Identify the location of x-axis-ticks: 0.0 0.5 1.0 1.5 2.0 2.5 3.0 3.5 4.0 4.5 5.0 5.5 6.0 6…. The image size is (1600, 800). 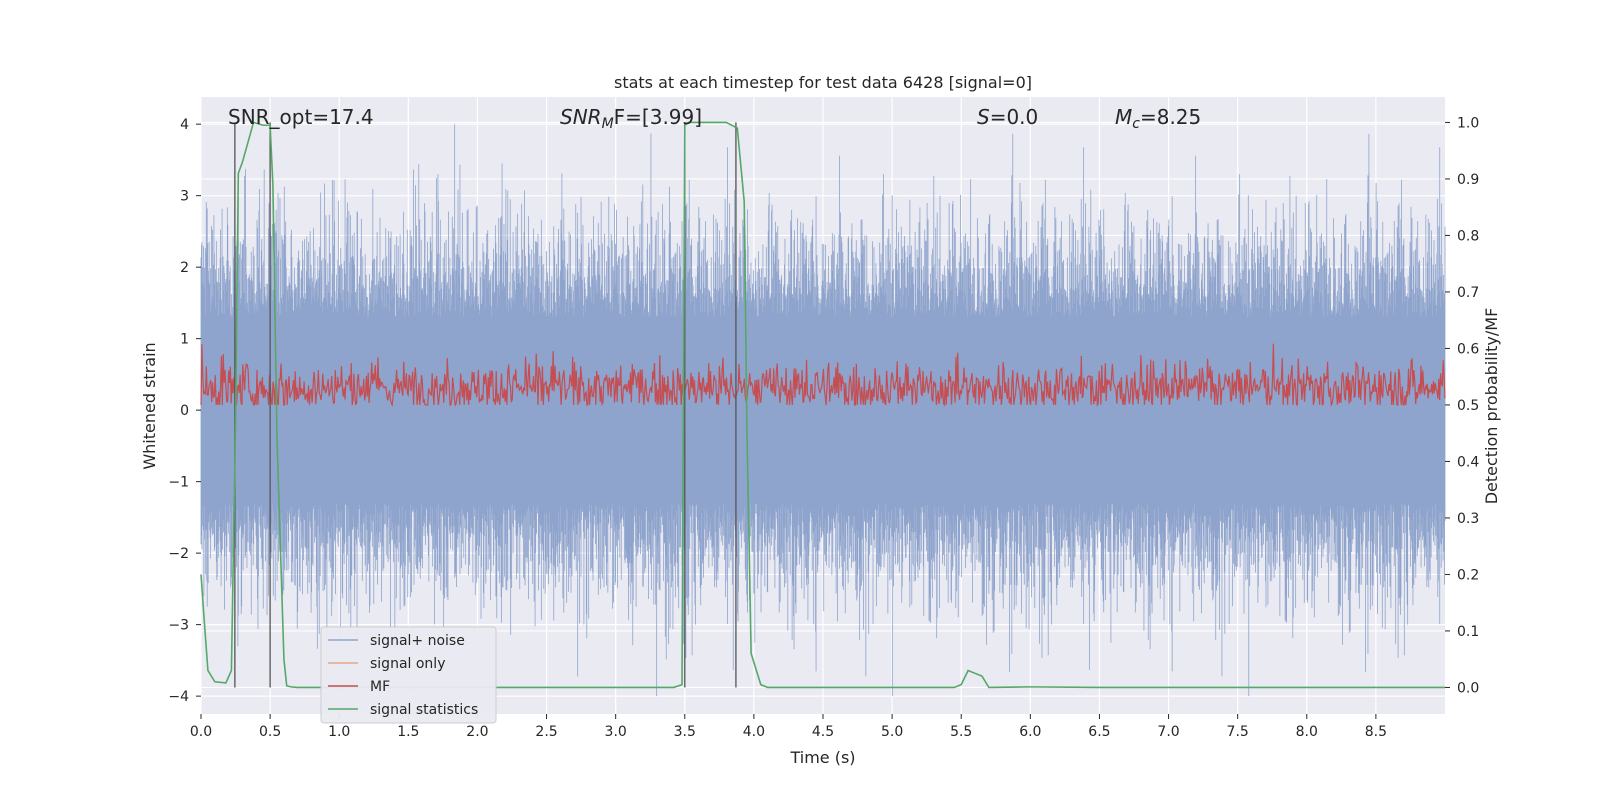
(788, 727).